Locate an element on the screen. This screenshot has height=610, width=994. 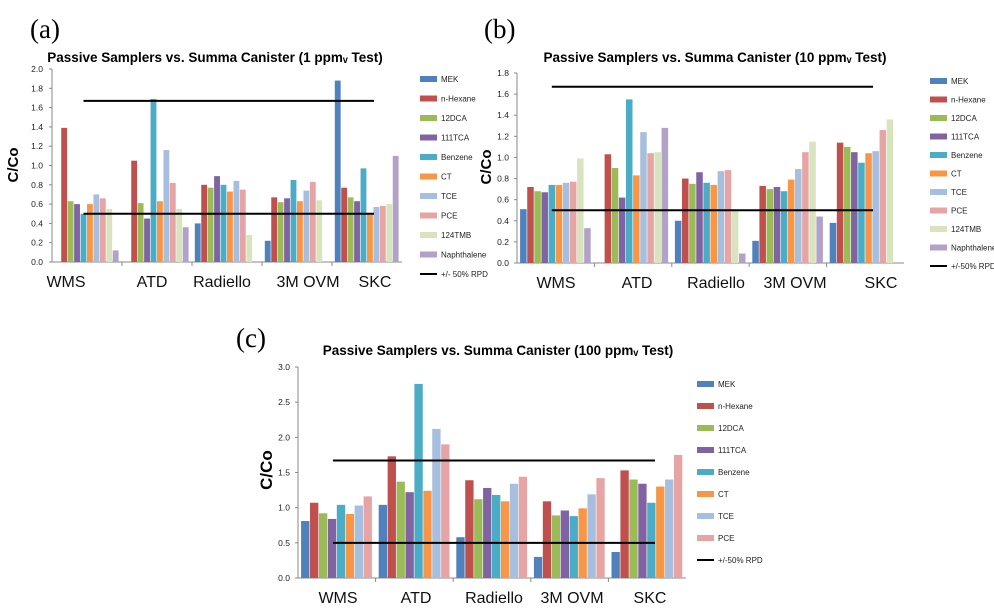
legend-label: +/- 50% RPD is located at coordinates (464, 274).